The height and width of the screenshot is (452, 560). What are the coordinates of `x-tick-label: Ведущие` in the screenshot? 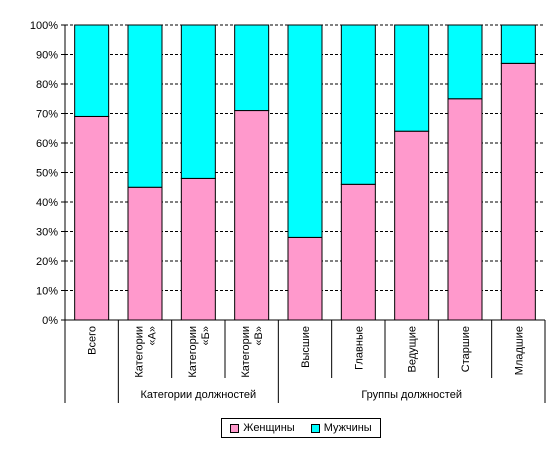 It's located at (413, 349).